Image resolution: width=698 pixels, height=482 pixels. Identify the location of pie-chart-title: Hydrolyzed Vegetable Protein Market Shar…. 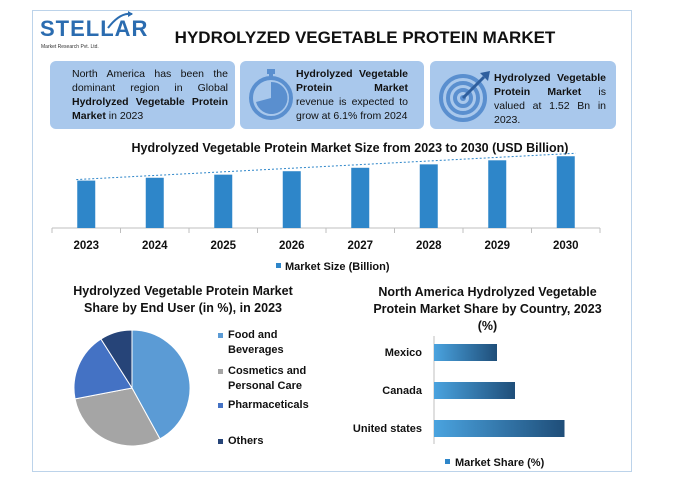
(183, 299).